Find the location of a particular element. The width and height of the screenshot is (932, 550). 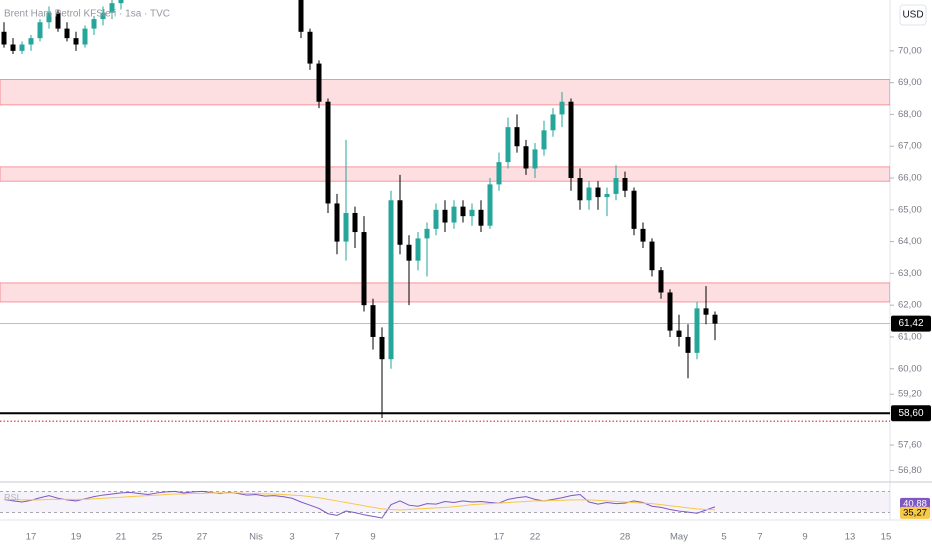

y-tick-label: 64,00 is located at coordinates (910, 241).